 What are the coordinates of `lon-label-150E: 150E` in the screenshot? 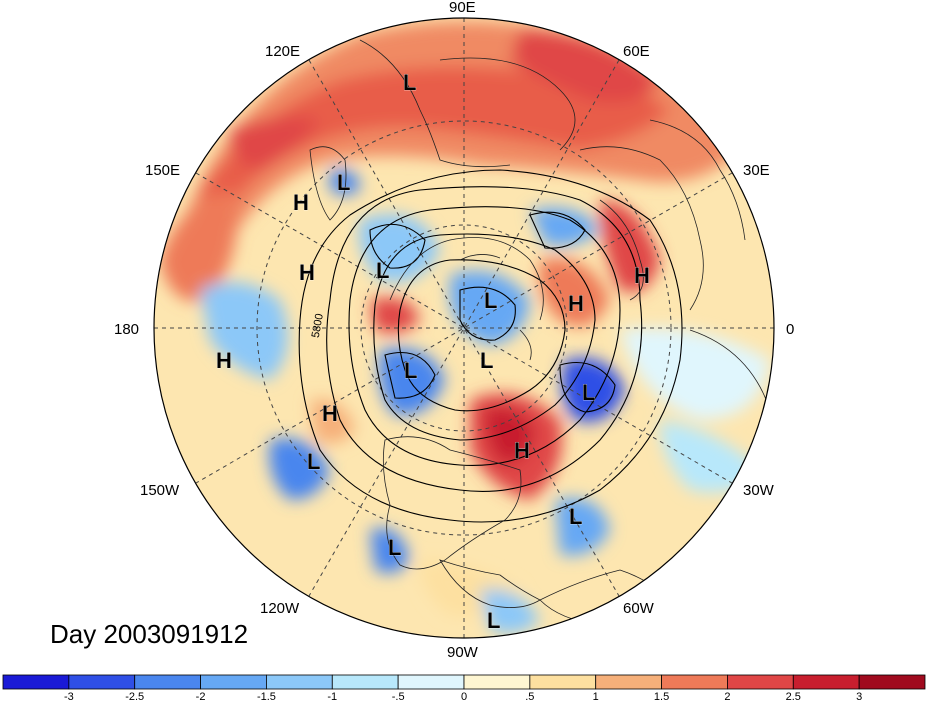 It's located at (162, 170).